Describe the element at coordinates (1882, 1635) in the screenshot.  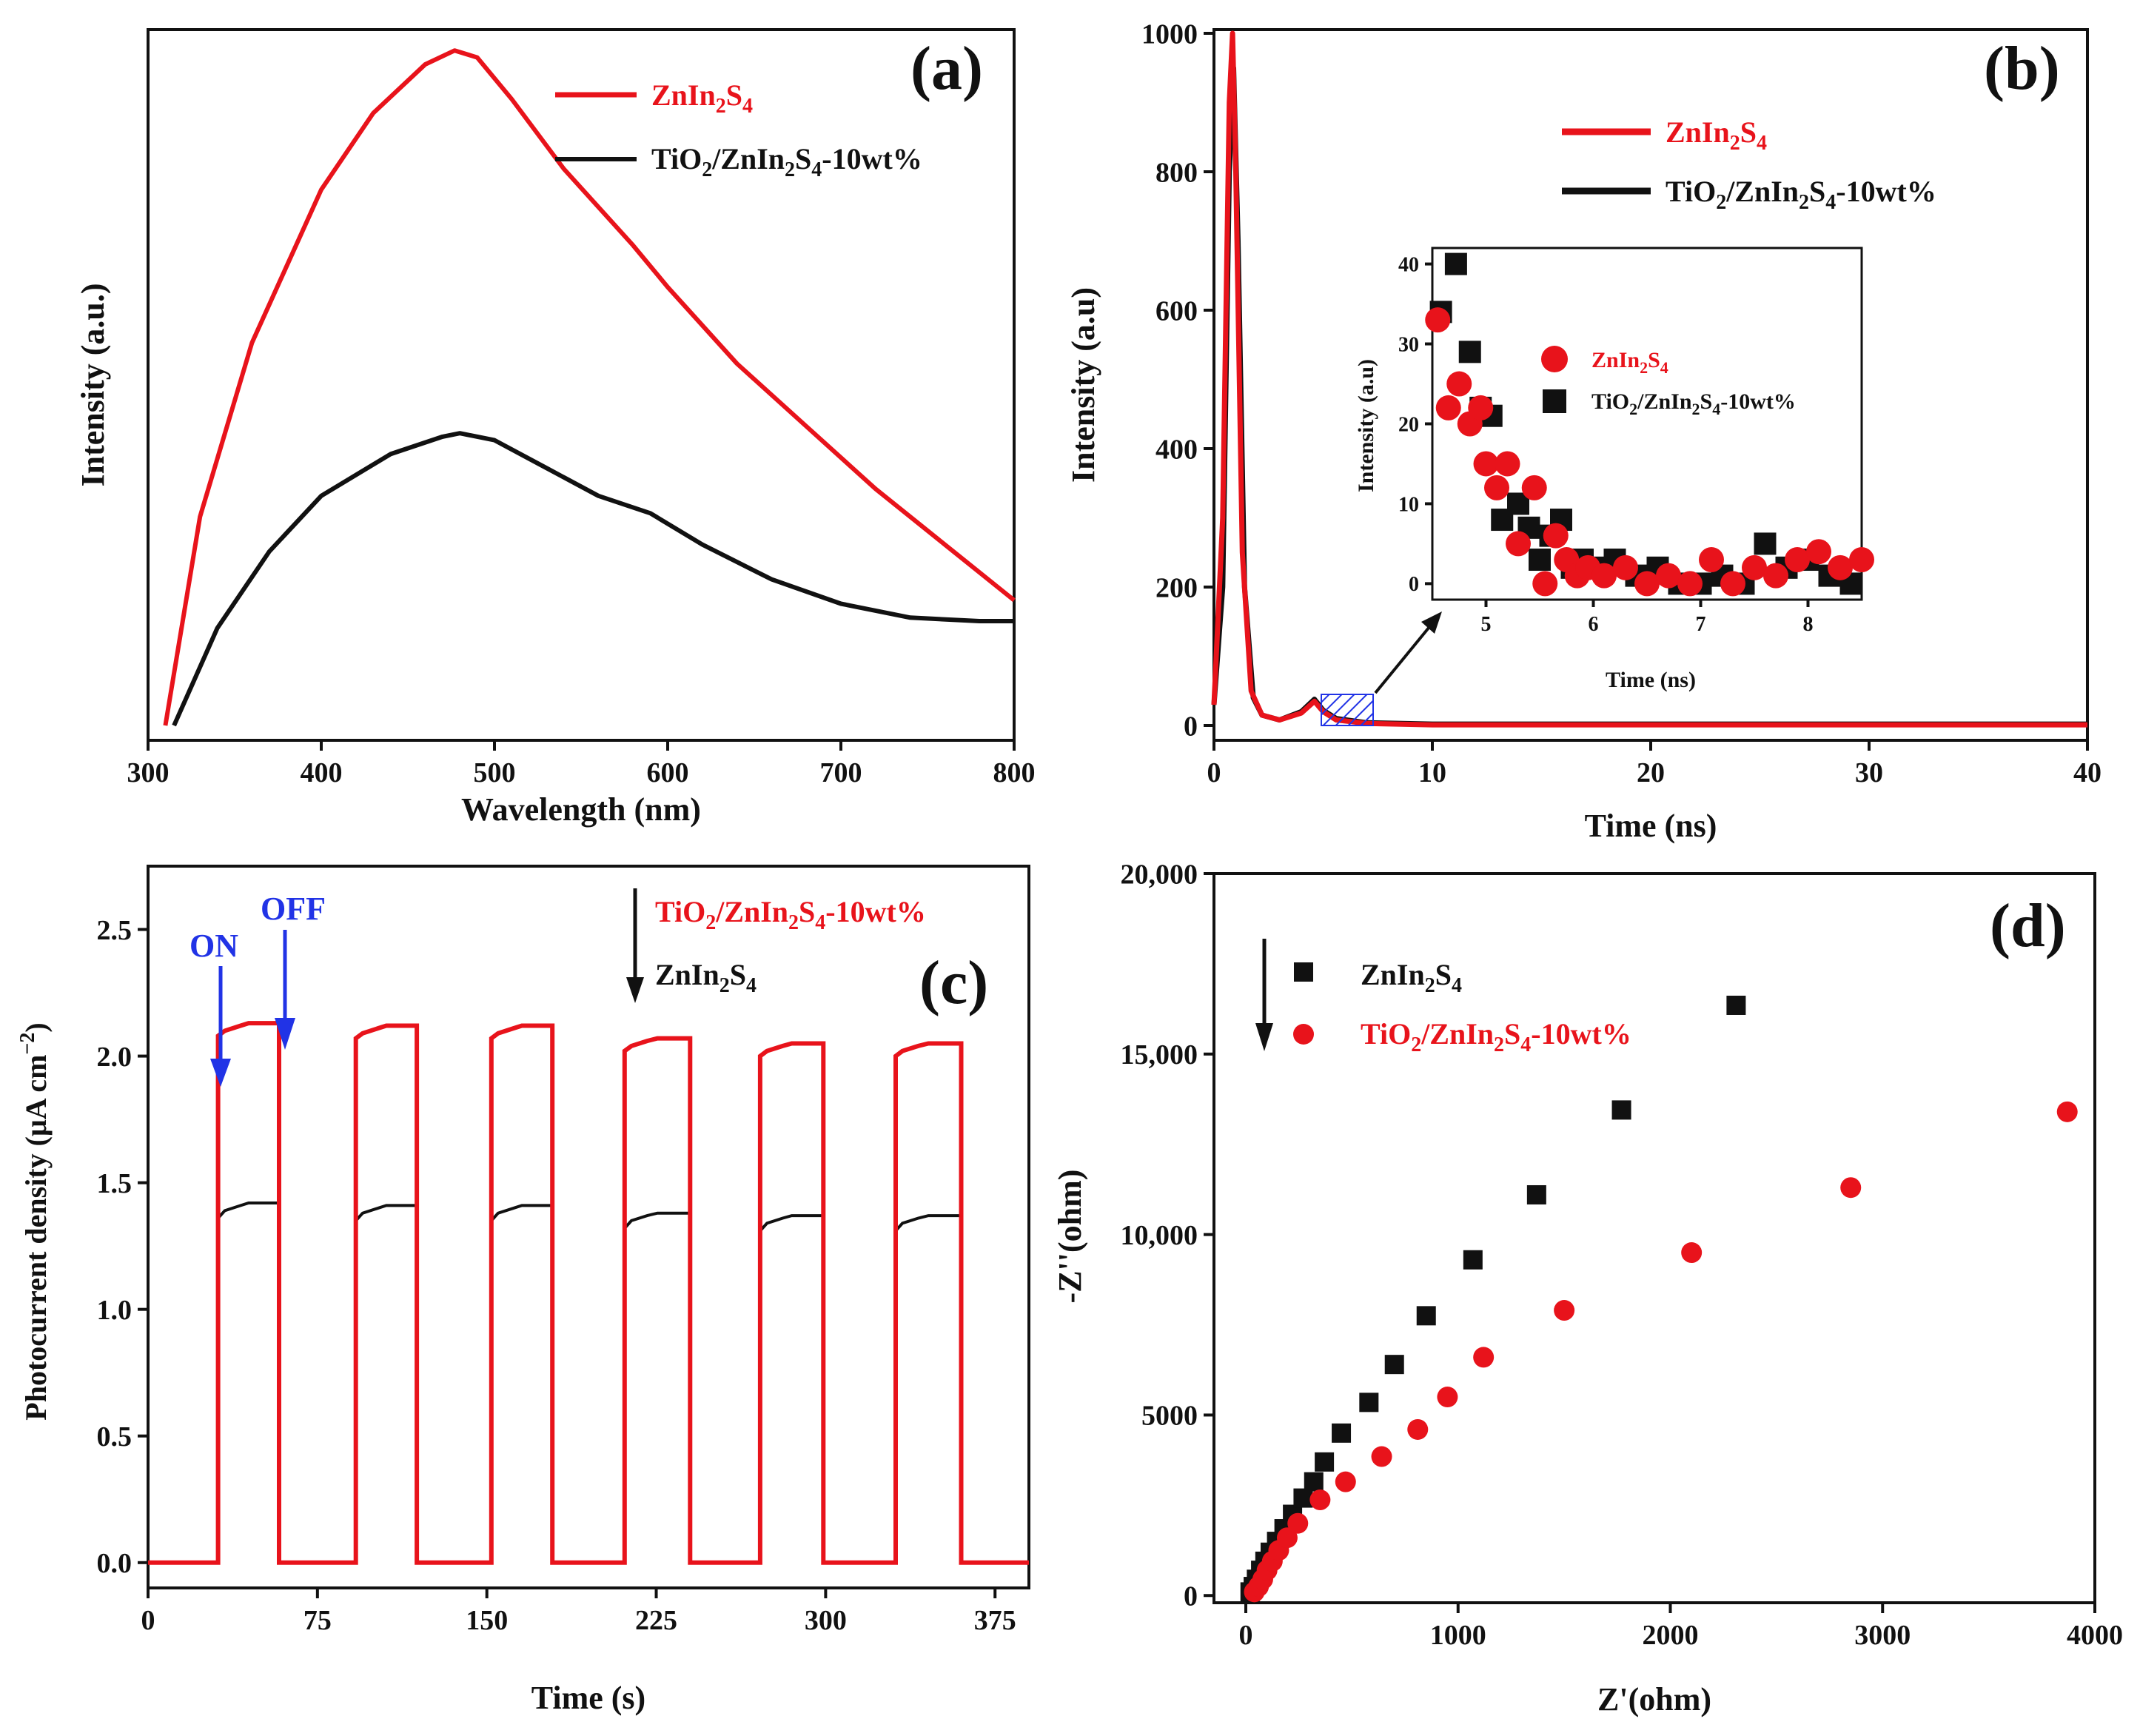
I see `x-tick-label: 3000` at that location.